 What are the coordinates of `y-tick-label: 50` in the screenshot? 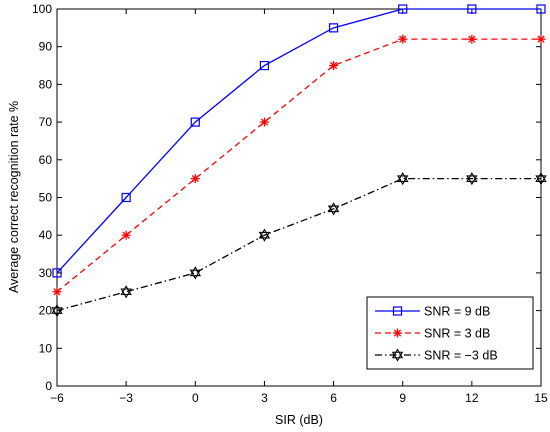 It's located at (46, 198).